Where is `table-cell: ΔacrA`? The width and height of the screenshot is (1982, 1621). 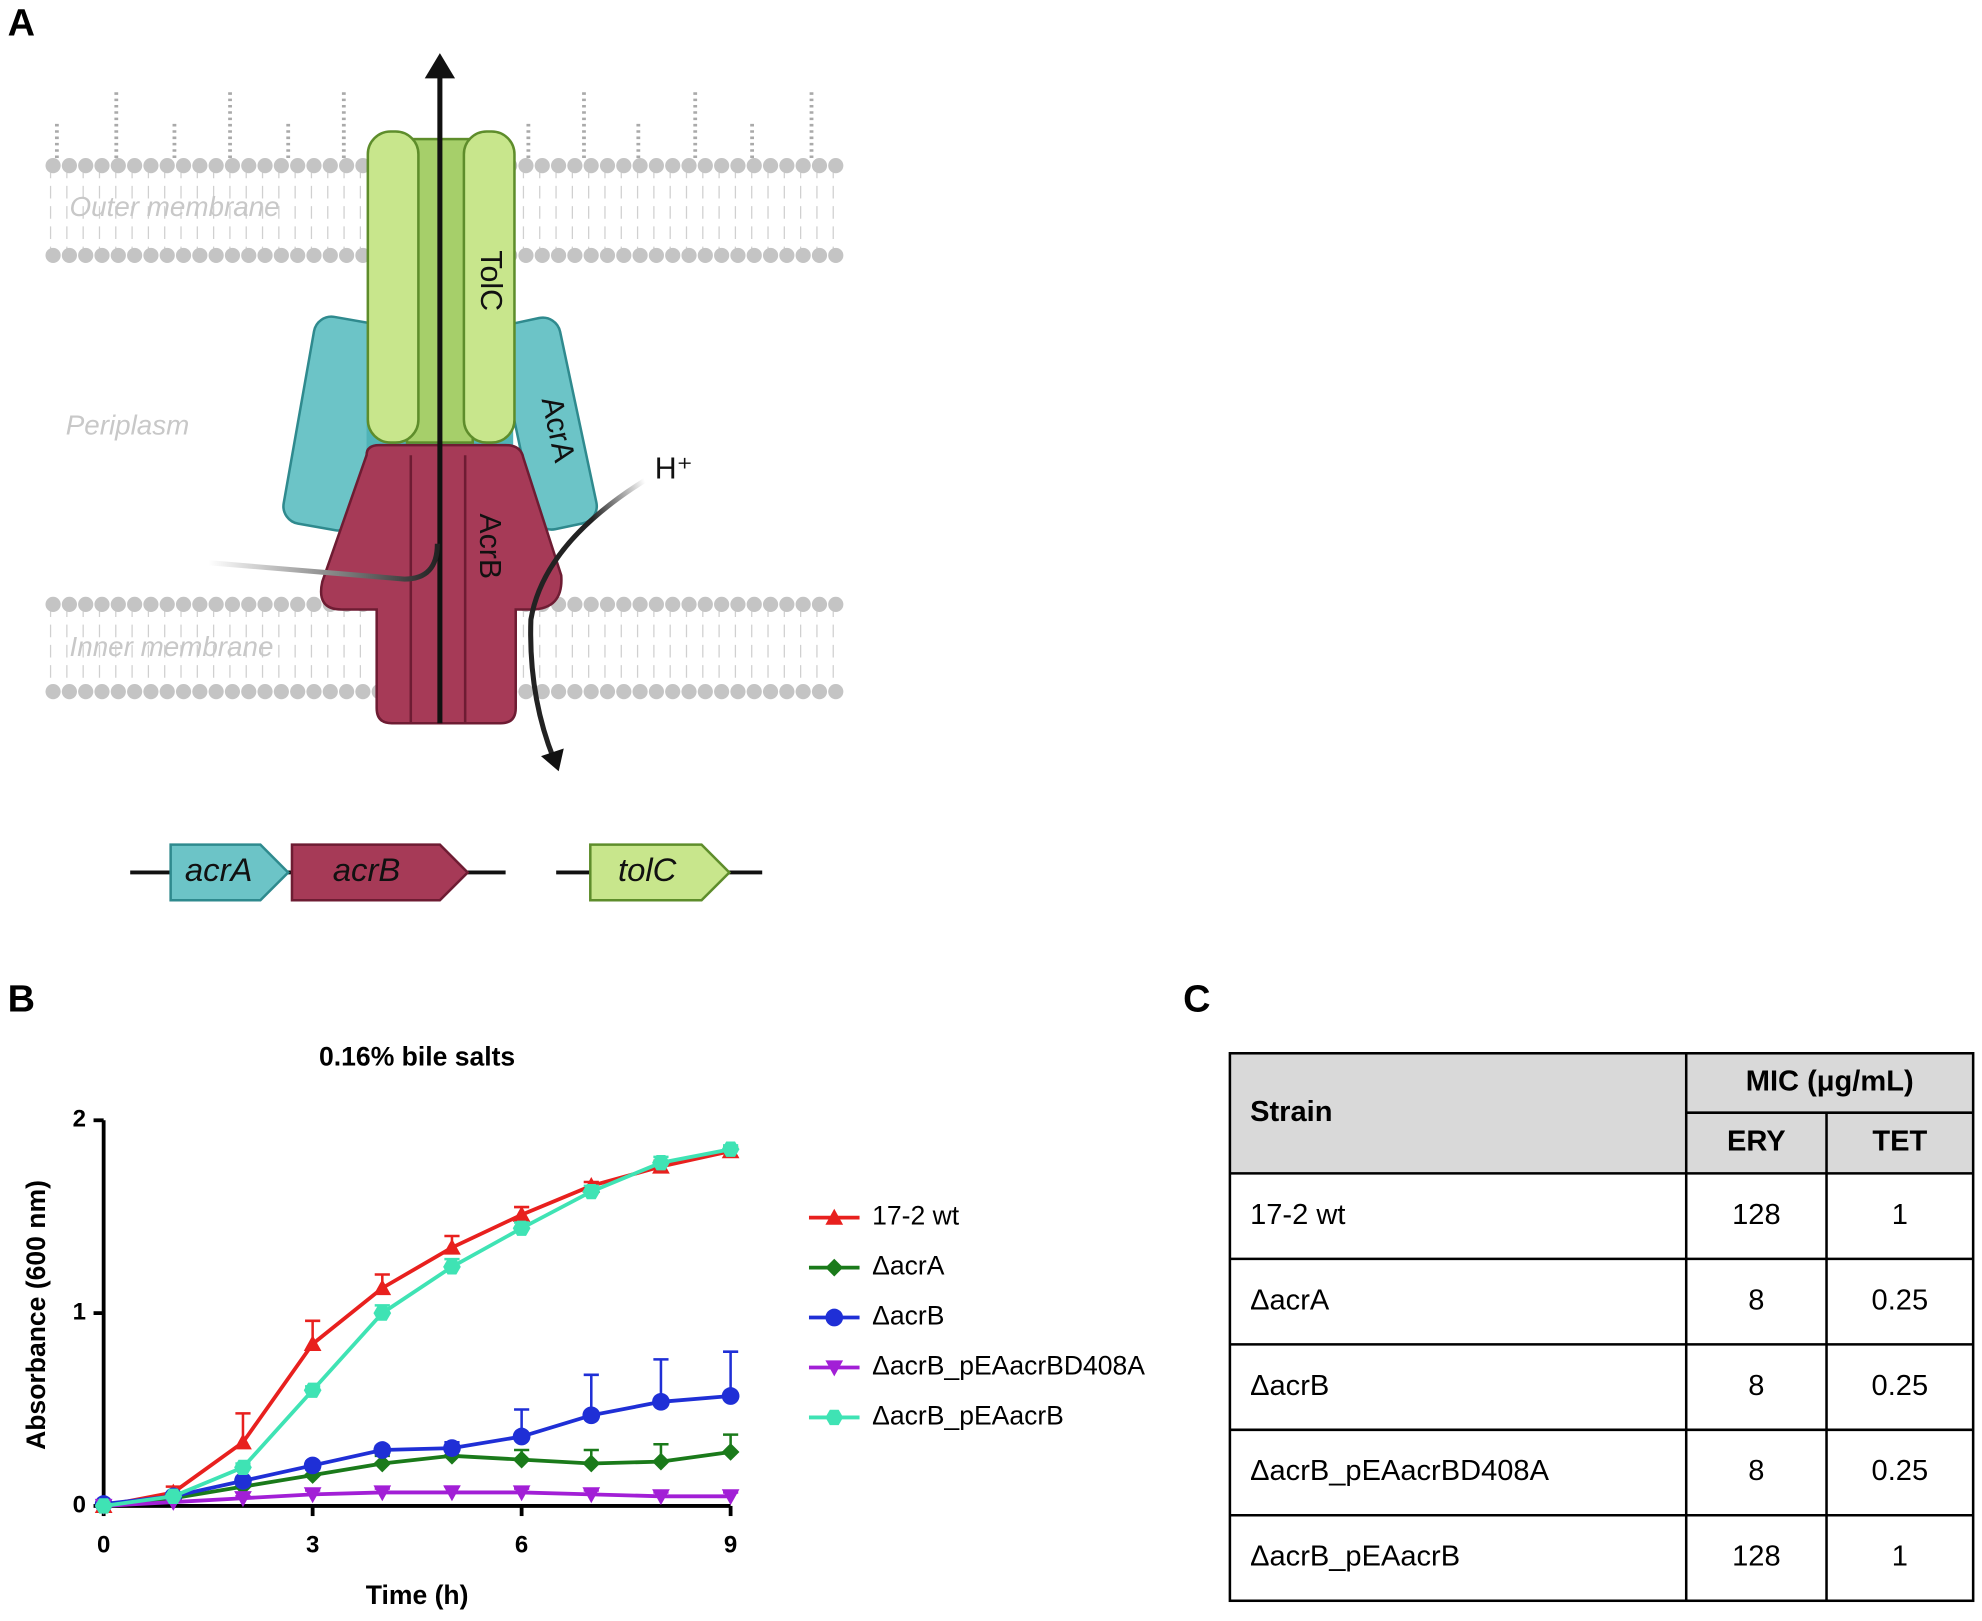
table-cell: ΔacrA is located at coordinates (1290, 1300).